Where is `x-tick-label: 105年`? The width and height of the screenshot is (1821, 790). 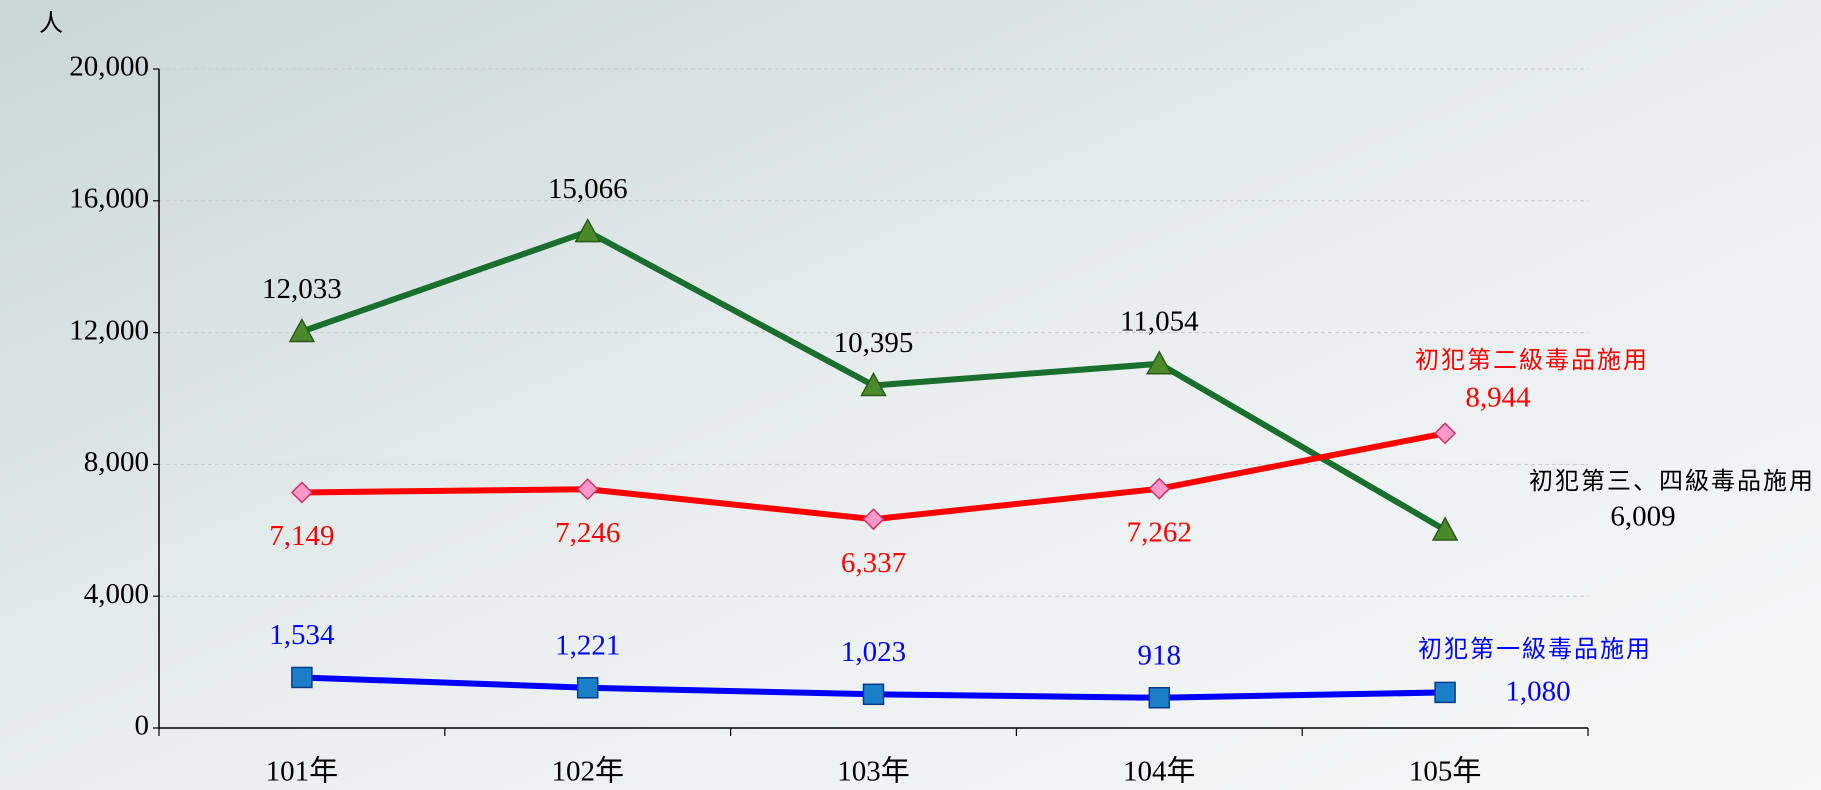
x-tick-label: 105年 is located at coordinates (1445, 771).